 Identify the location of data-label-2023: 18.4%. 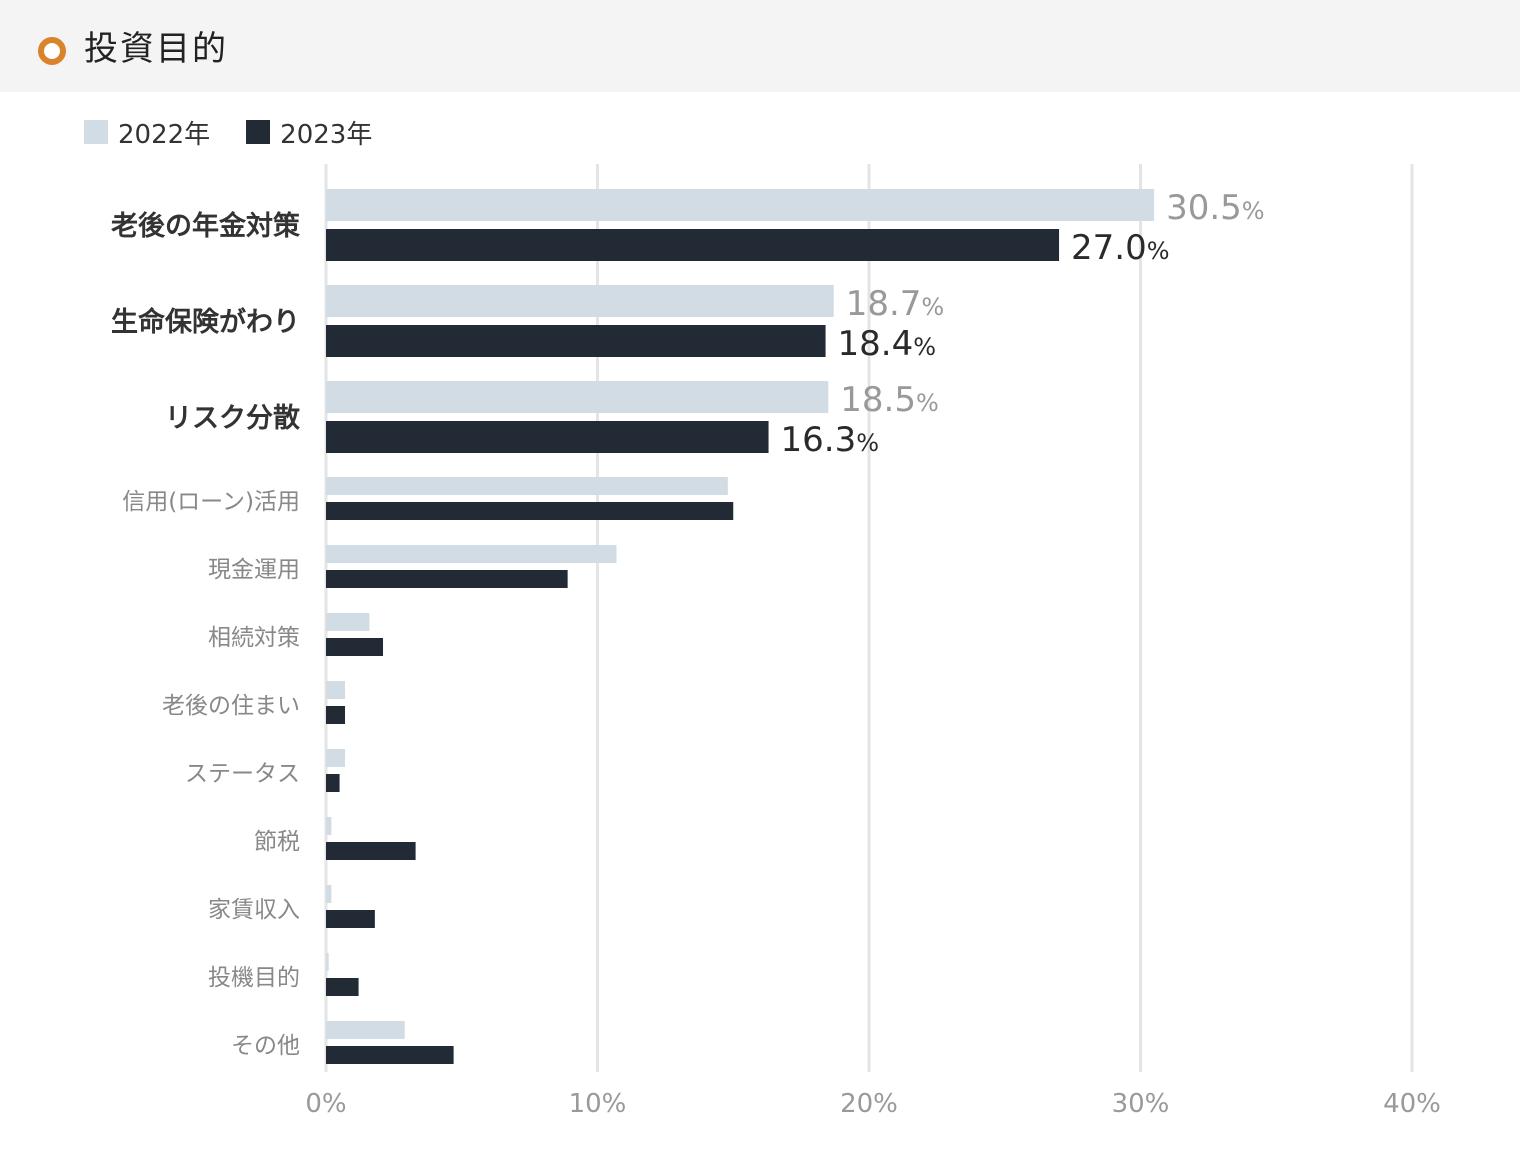
(887, 344).